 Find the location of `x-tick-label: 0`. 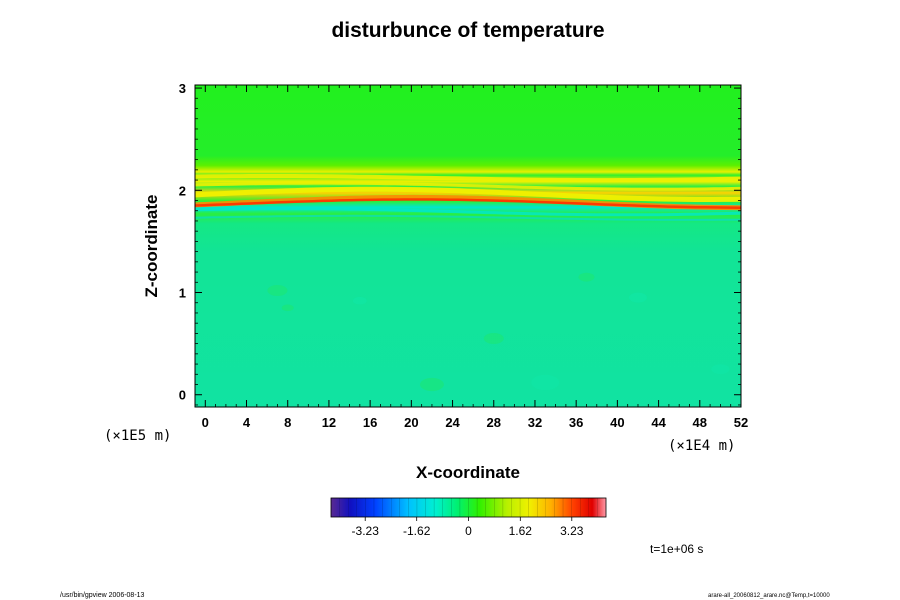

x-tick-label: 0 is located at coordinates (205, 422).